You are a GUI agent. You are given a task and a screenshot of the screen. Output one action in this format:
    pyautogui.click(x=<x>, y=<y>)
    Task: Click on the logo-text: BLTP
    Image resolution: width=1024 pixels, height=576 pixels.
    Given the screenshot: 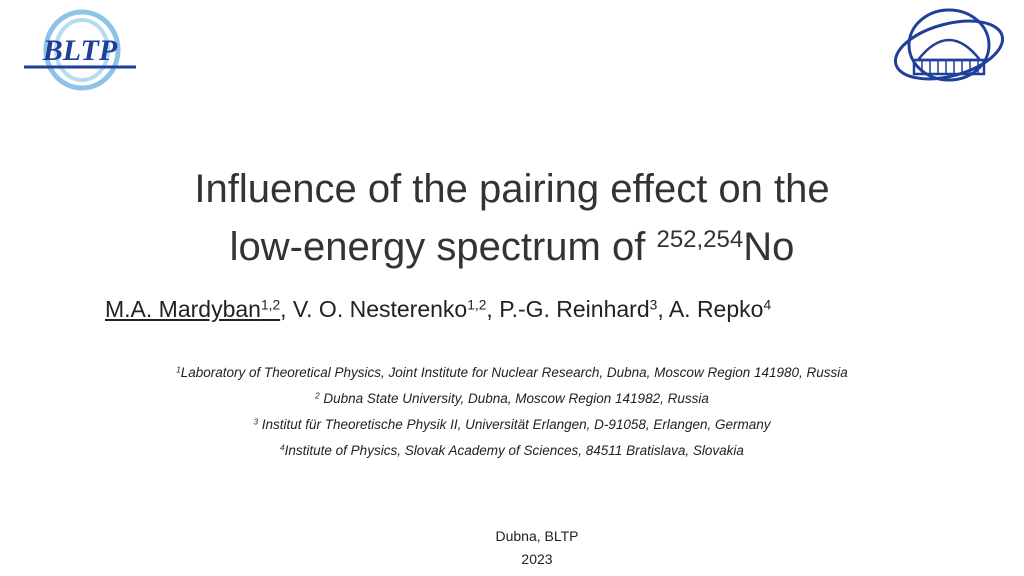 What is the action you would take?
    pyautogui.click(x=80, y=50)
    